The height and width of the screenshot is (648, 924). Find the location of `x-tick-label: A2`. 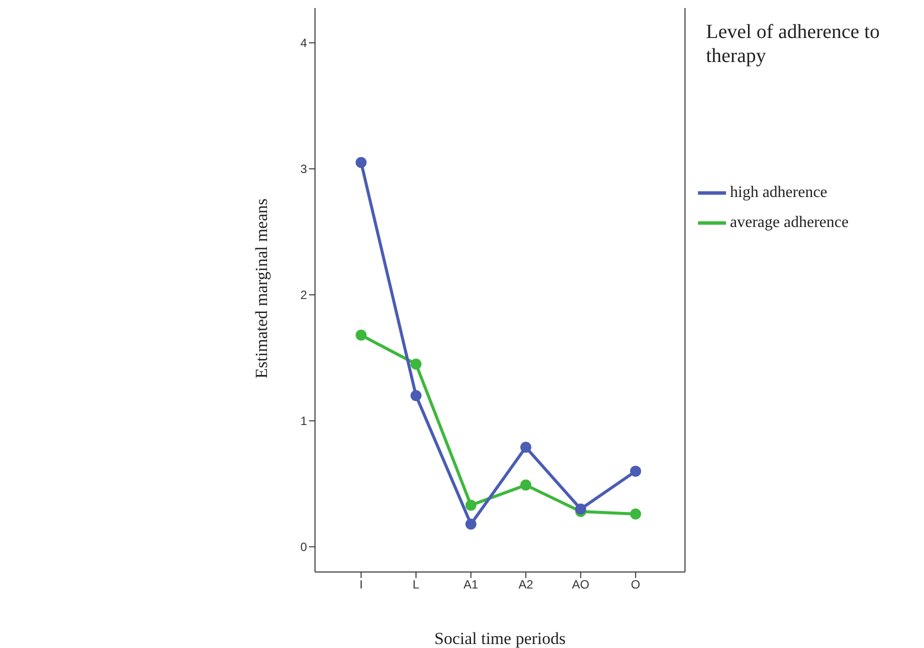

x-tick-label: A2 is located at coordinates (526, 585).